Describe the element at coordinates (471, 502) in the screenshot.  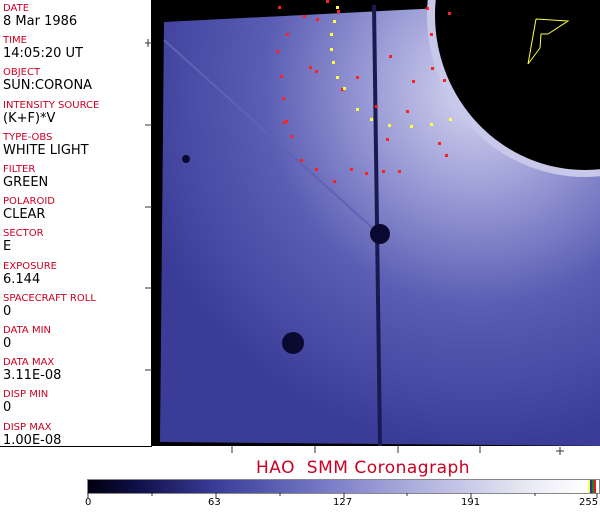
I see `colorbar-label: 191` at that location.